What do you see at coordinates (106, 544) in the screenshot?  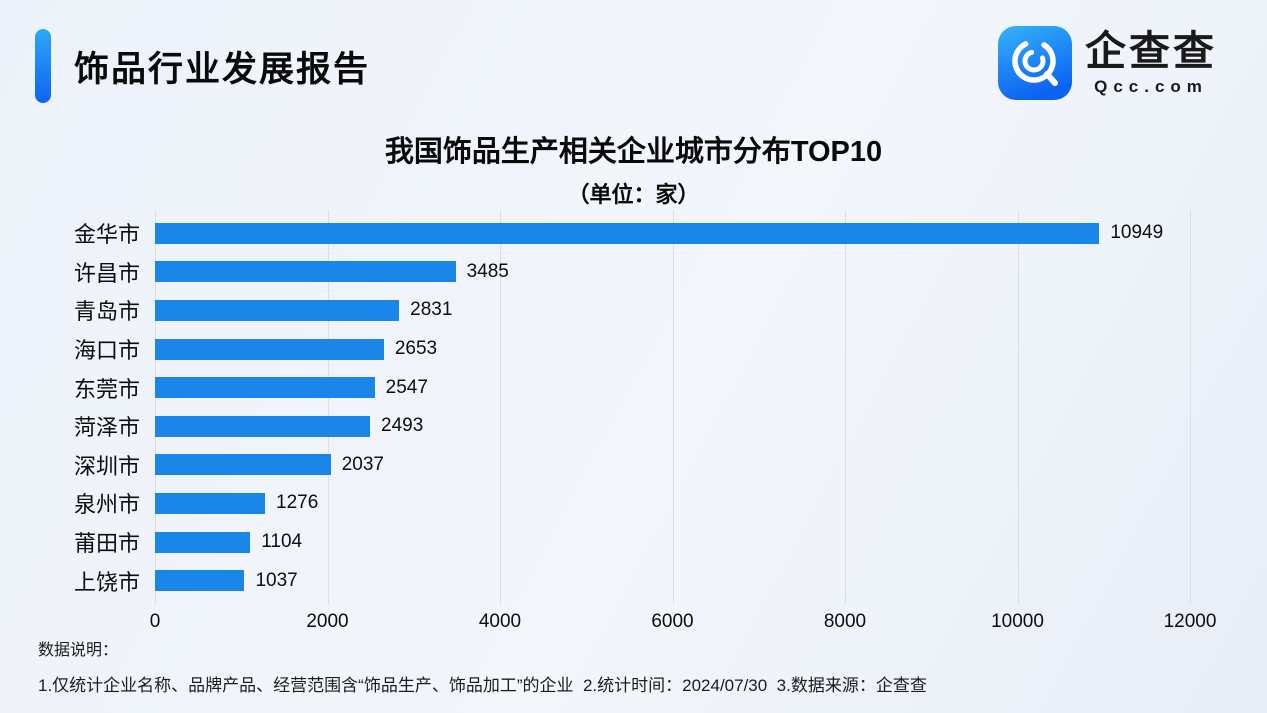 I see `category-label: 莆田市` at bounding box center [106, 544].